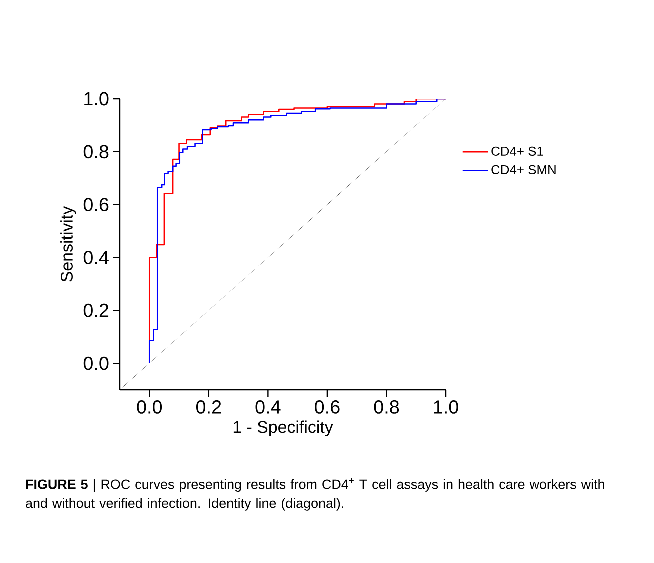  What do you see at coordinates (446, 407) in the screenshot?
I see `x-tick-label: 1.0` at bounding box center [446, 407].